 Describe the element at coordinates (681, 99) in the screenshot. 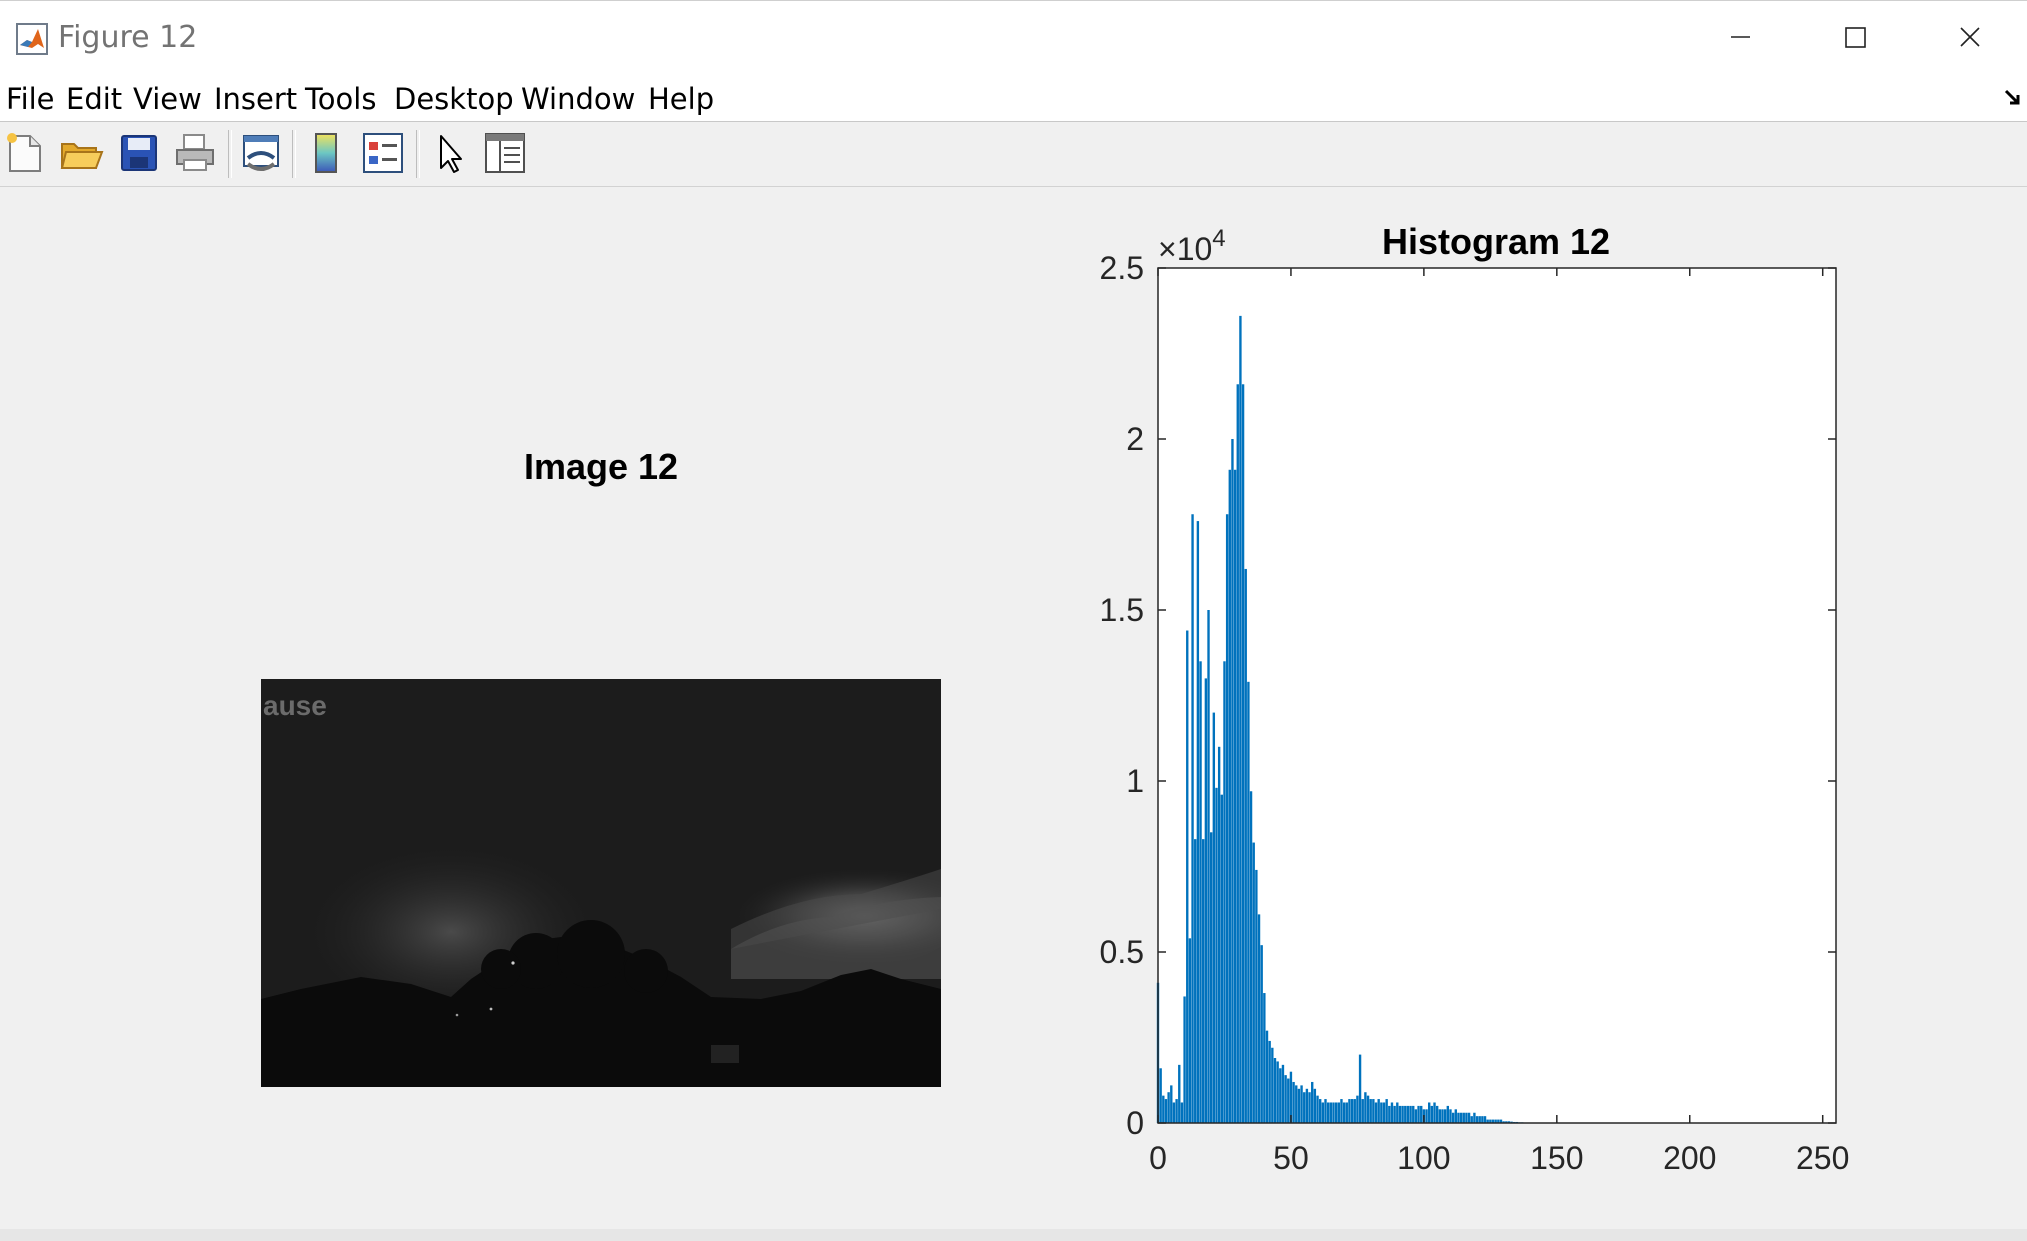

I see `menu-help: Help` at that location.